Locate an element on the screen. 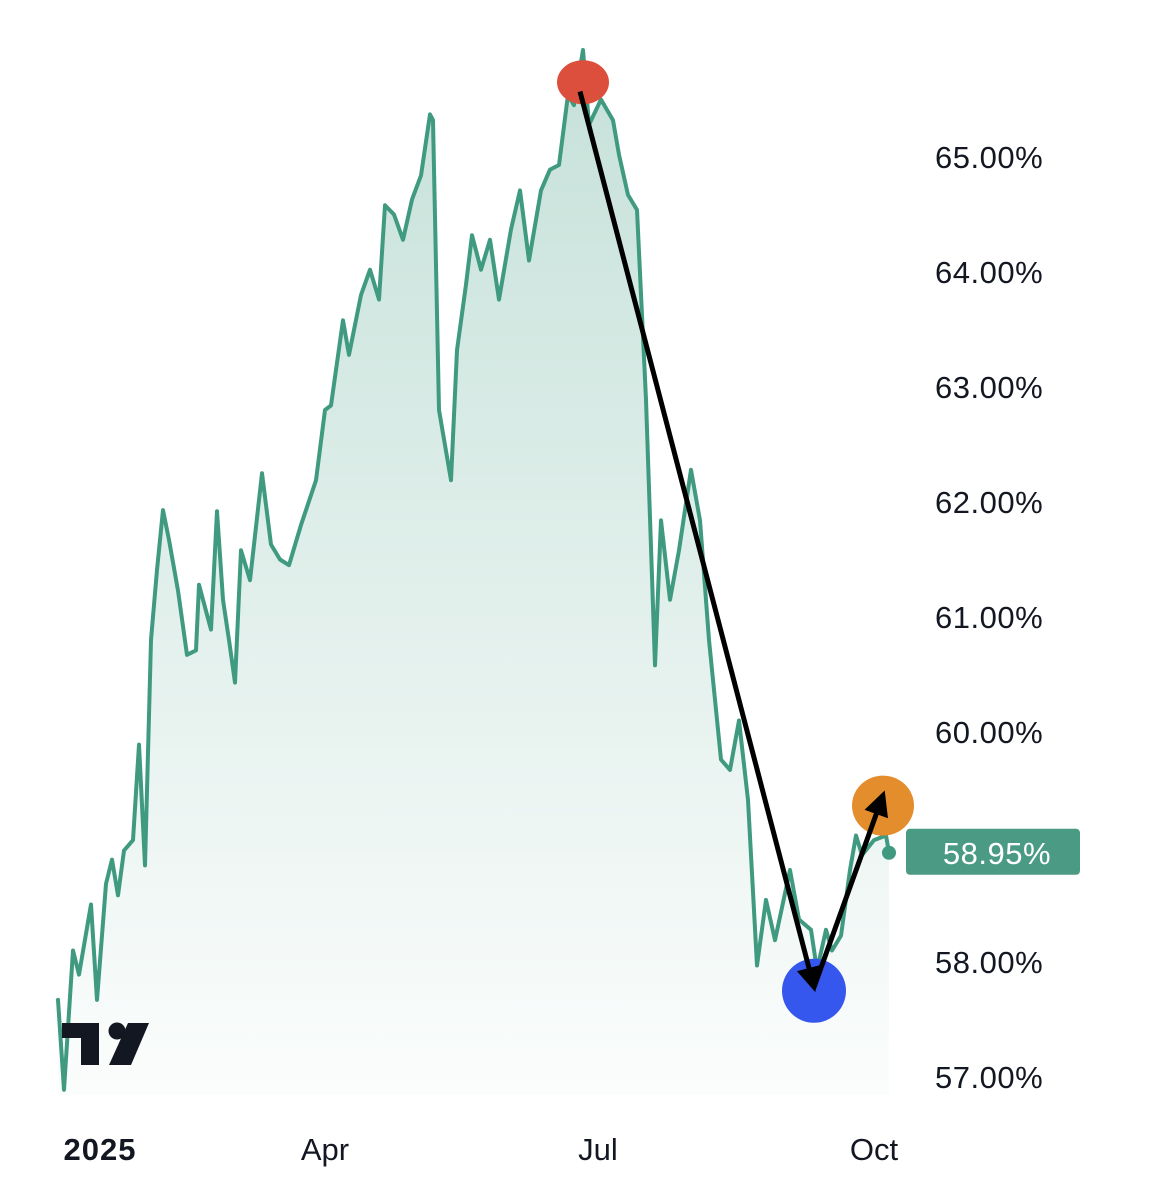  y-tick-label: 62.00% is located at coordinates (989, 502).